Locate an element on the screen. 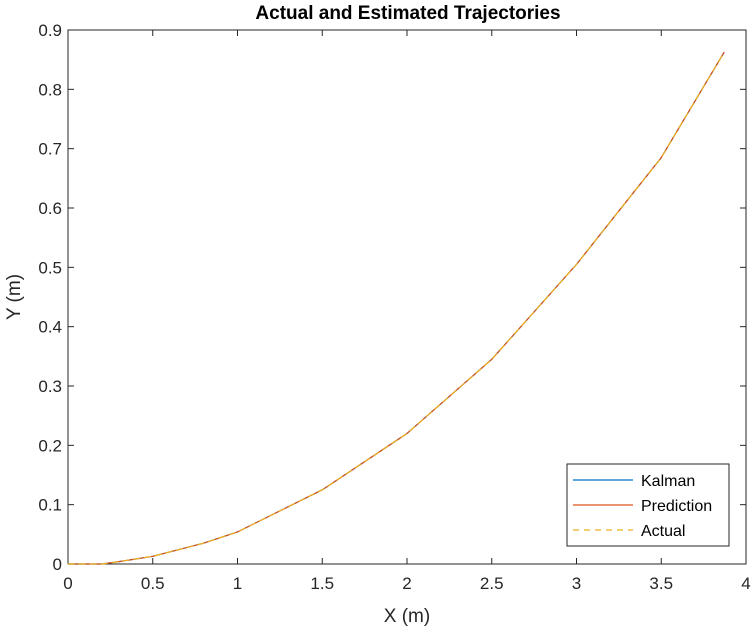 This screenshot has width=754, height=630. x-tick-label: 3.5 is located at coordinates (661, 583).